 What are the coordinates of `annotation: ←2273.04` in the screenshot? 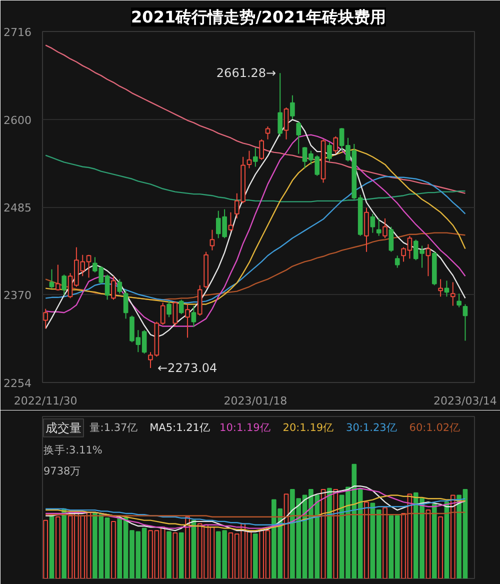 It's located at (188, 368).